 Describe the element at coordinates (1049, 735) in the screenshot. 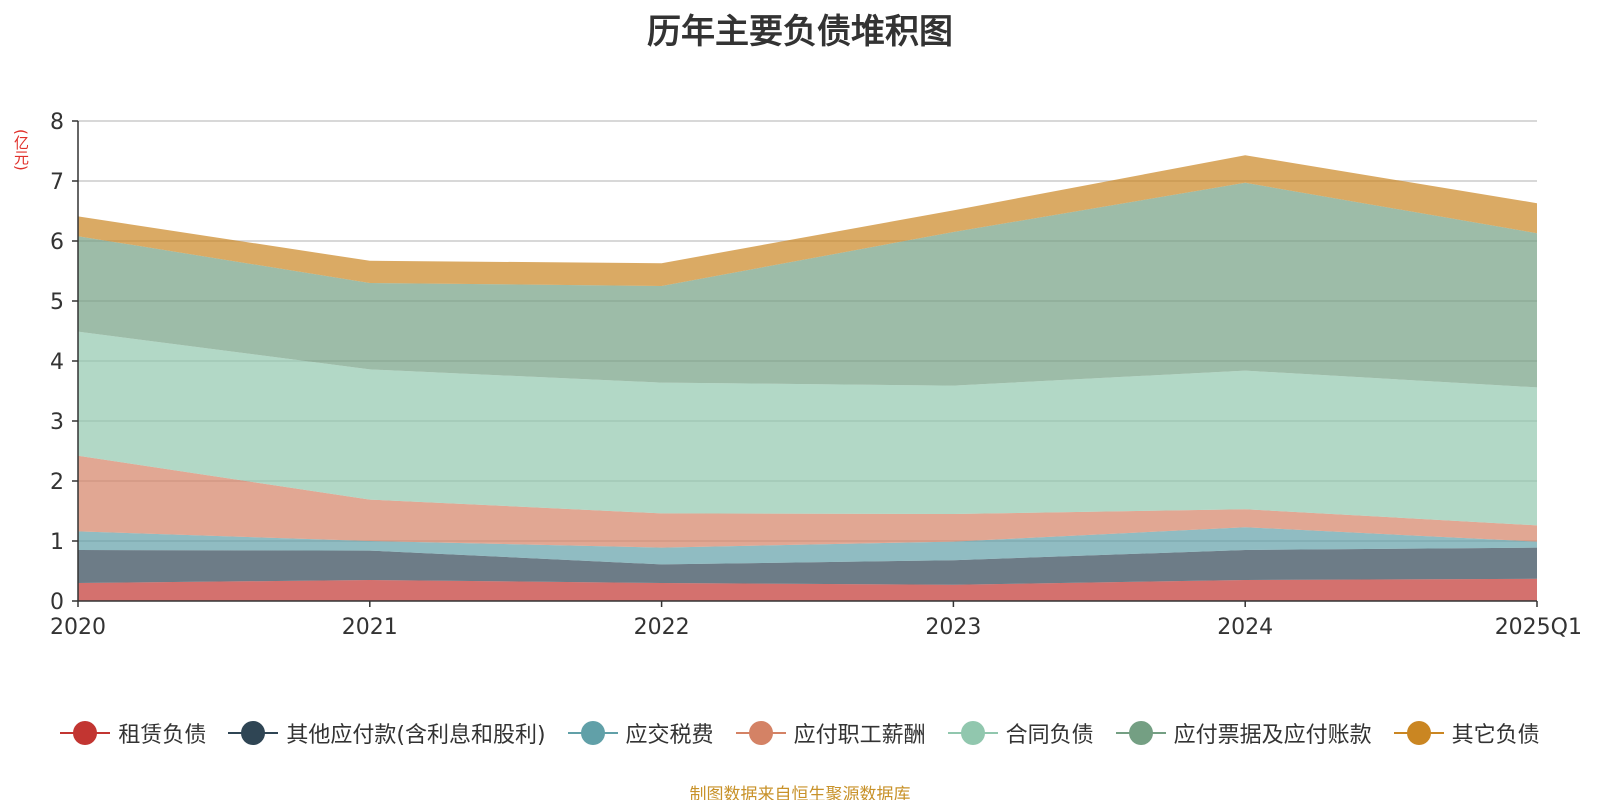

I see `legend-label: 合同负债` at that location.